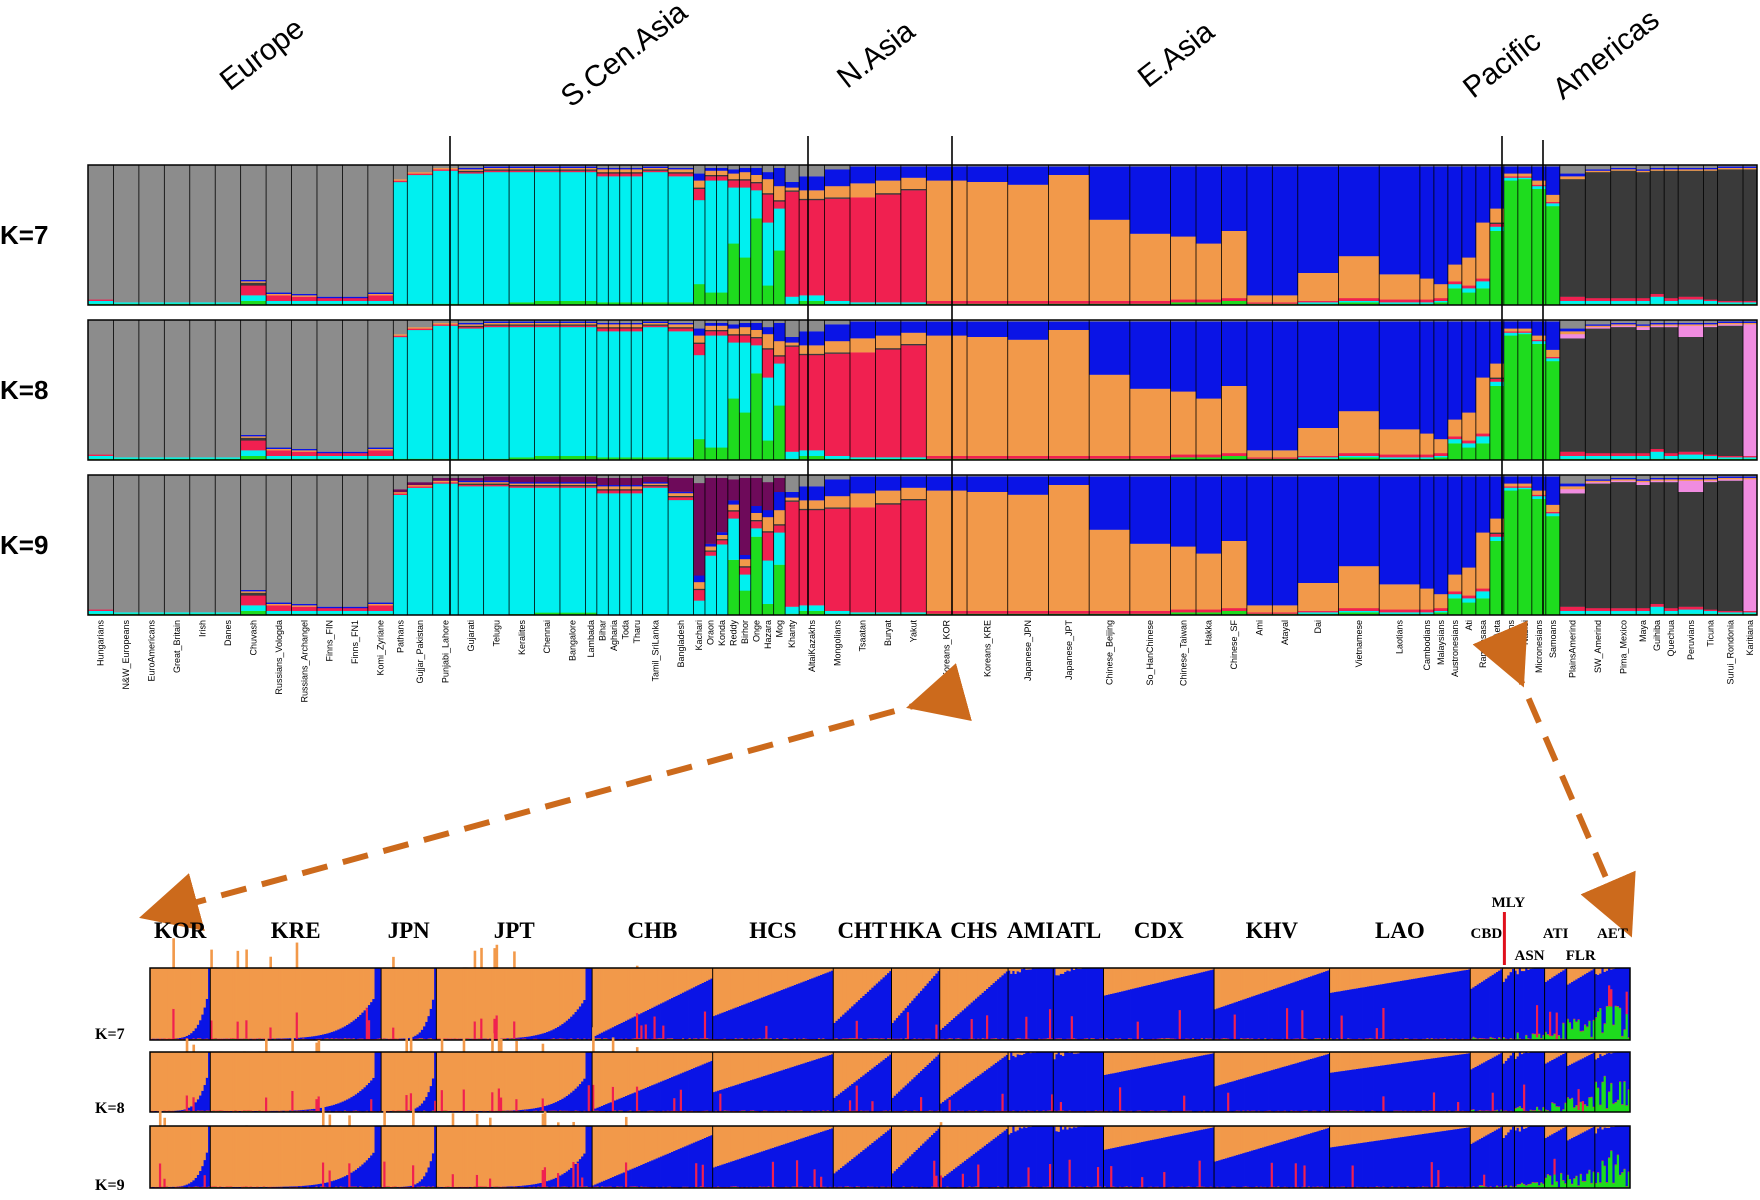  I want to click on k-label: K=7, so click(24, 235).